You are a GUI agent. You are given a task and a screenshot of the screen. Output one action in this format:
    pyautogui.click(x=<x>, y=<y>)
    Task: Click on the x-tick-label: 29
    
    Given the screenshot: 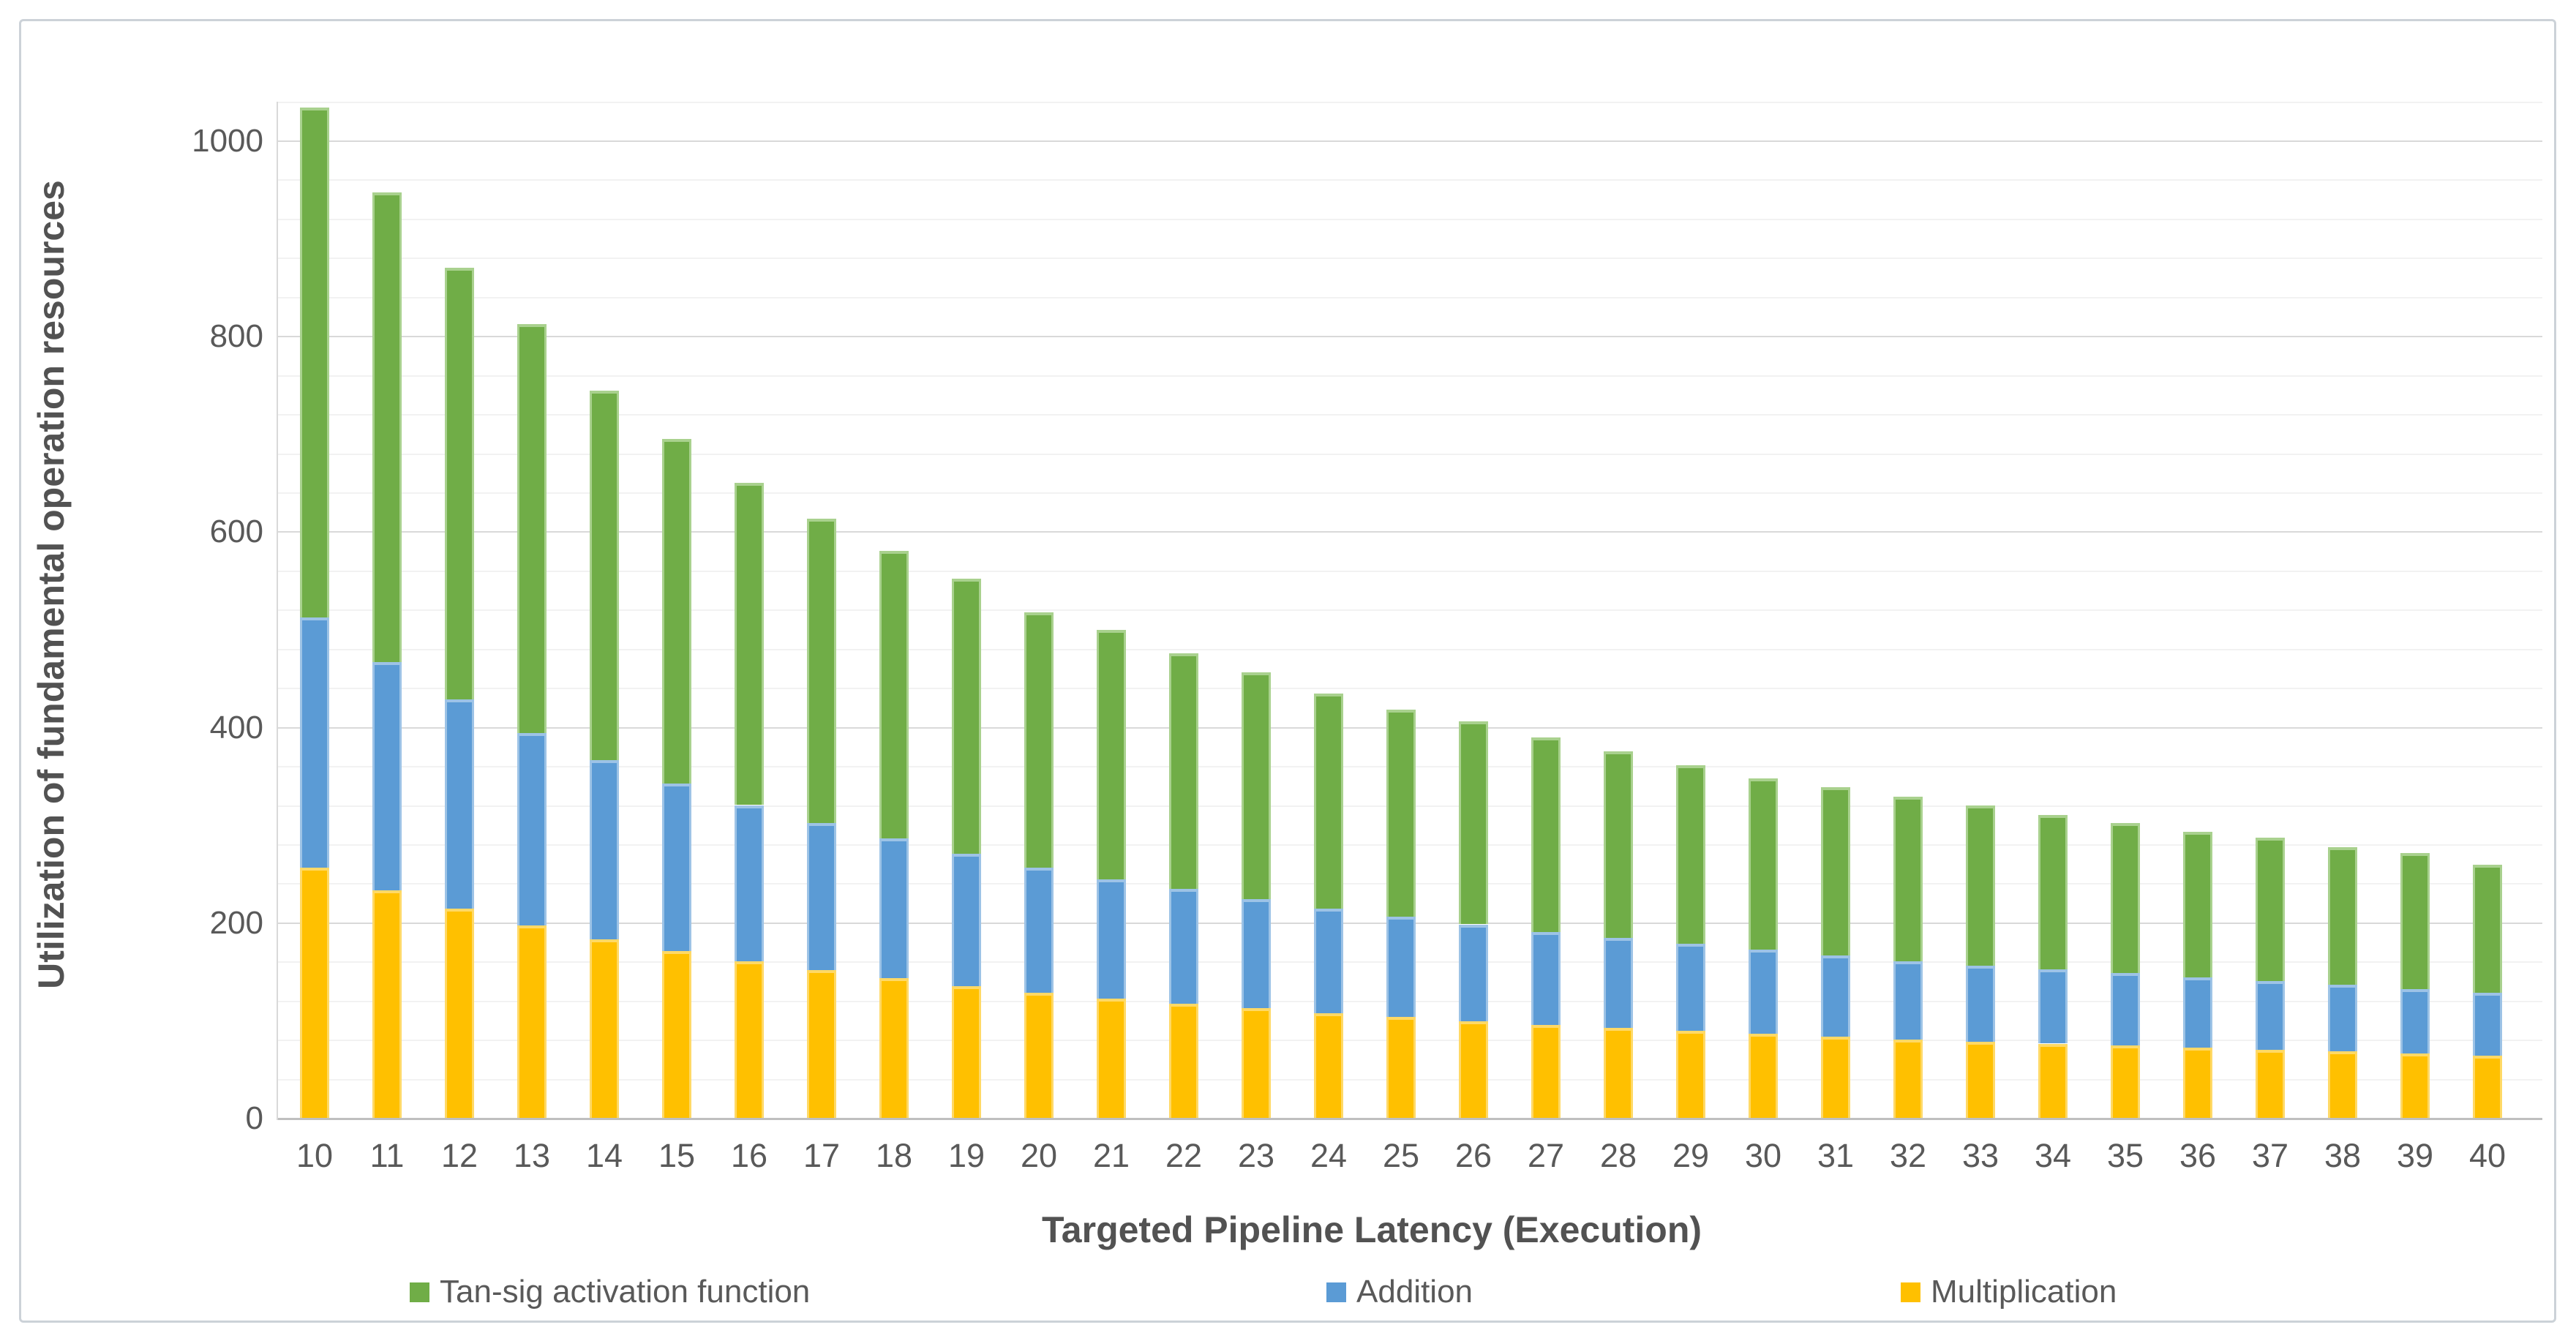 What is the action you would take?
    pyautogui.click(x=1691, y=1155)
    